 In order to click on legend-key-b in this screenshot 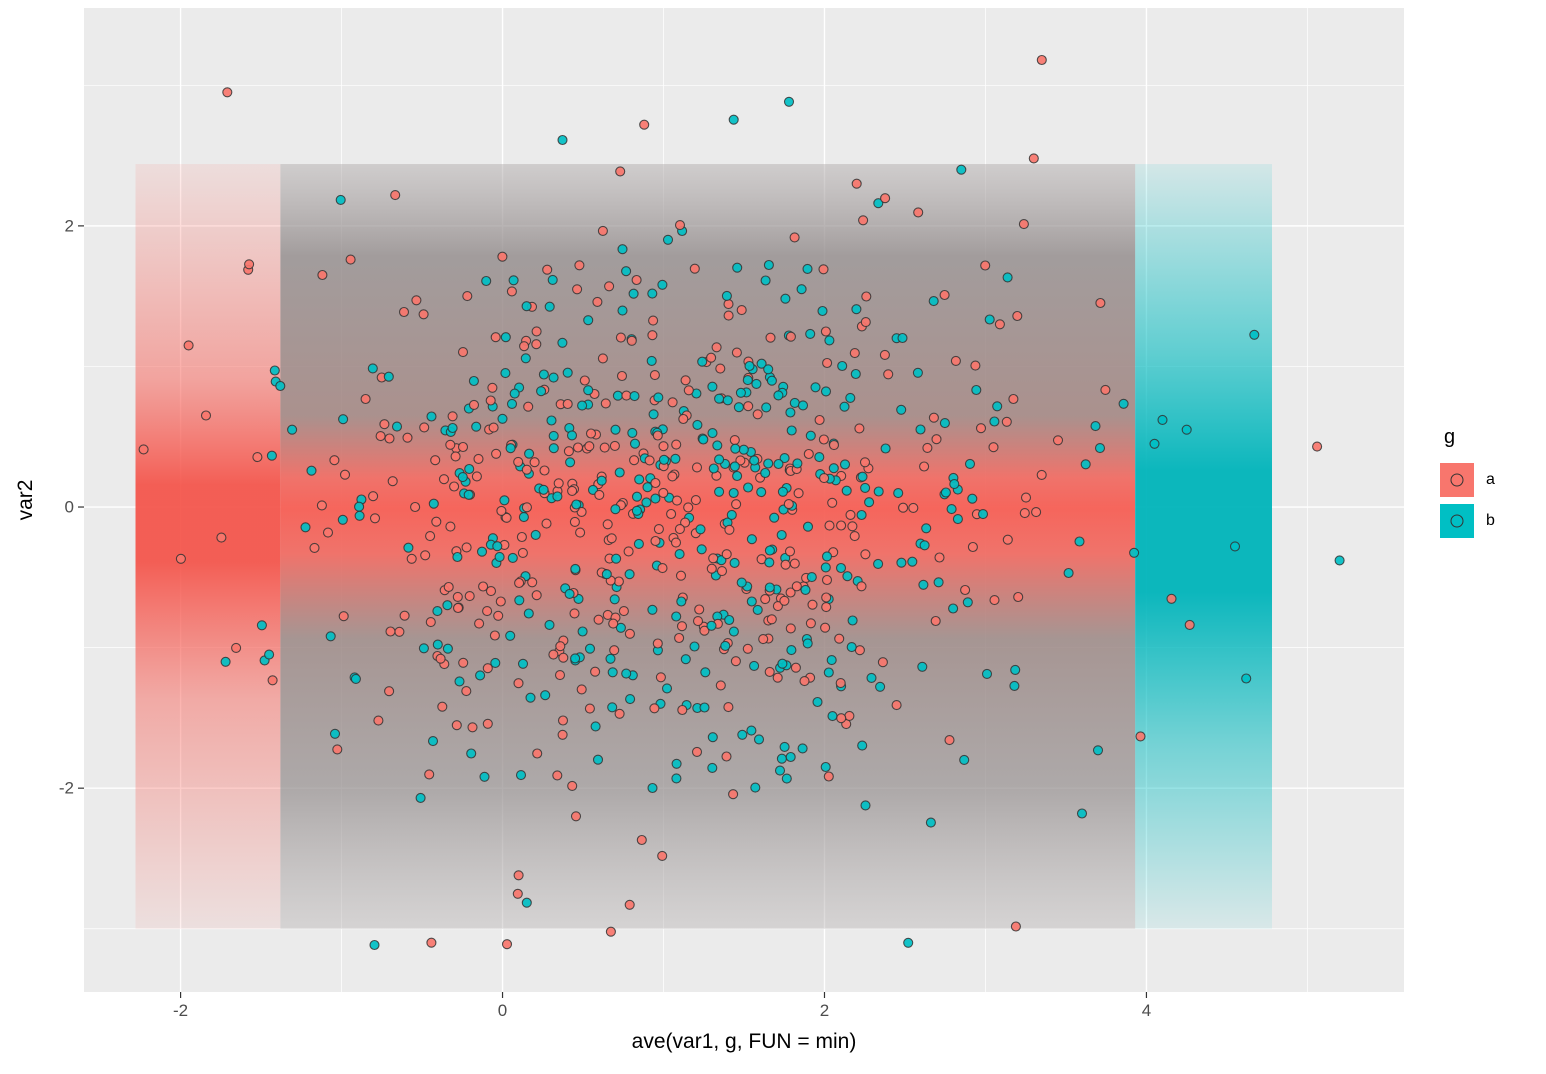, I will do `click(1457, 521)`.